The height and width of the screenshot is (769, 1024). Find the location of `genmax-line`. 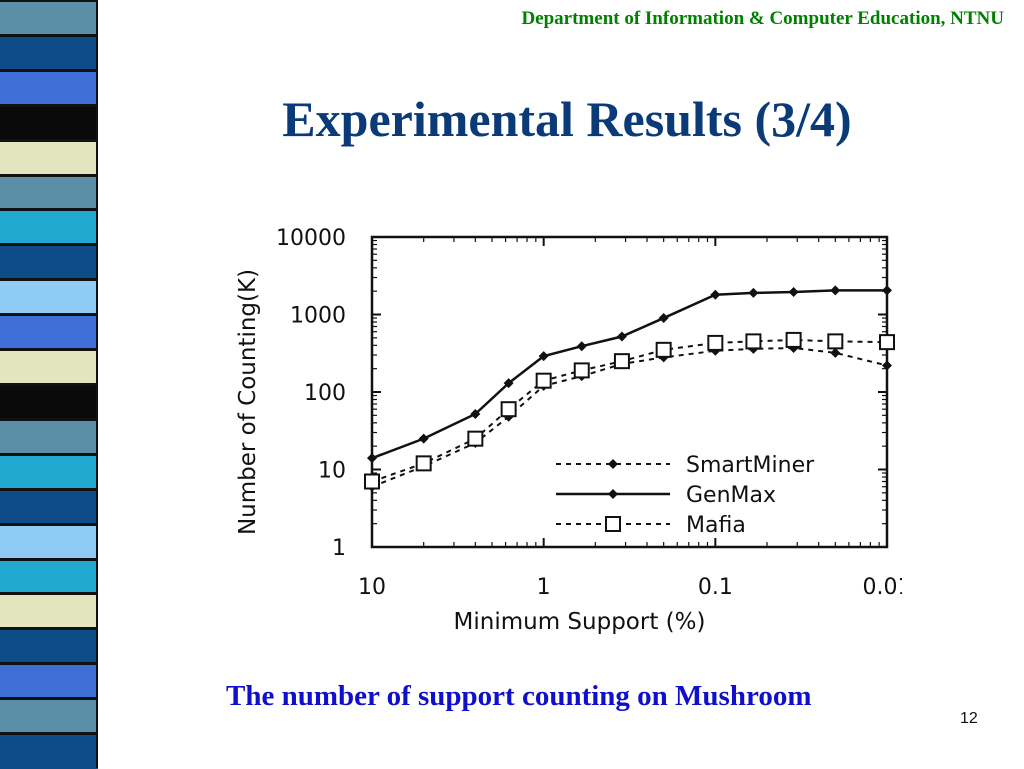

genmax-line is located at coordinates (629, 374).